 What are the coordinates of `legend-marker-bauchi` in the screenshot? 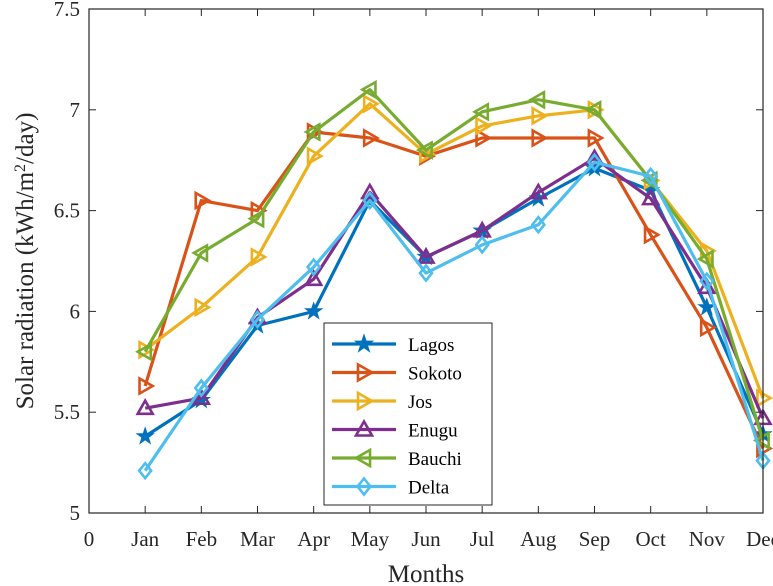 It's located at (362, 458).